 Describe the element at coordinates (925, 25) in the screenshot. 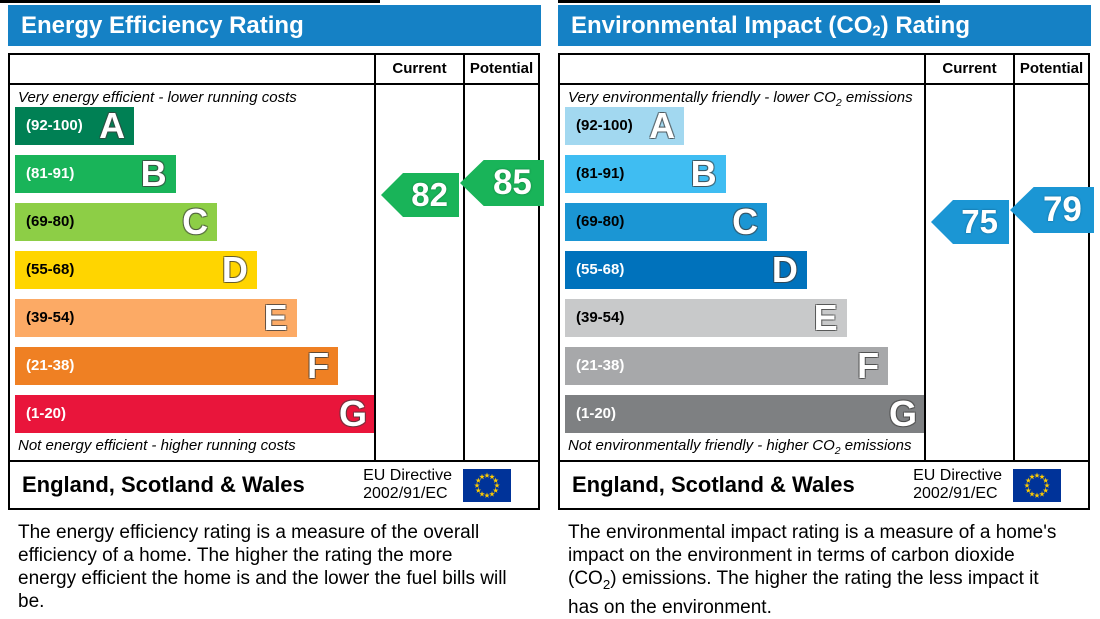

I see `chart-title-end: ) Rating` at that location.